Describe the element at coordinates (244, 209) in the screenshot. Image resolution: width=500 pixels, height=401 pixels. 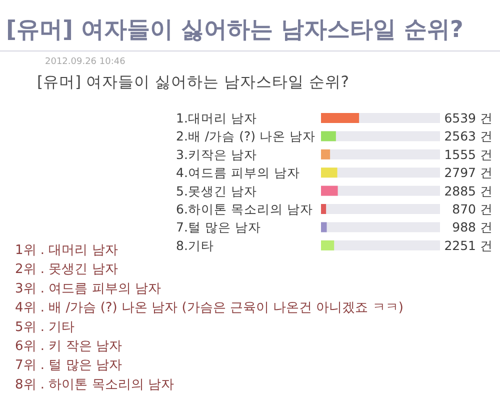
I see `category-label: 6.하이톤 목소리의 남자` at that location.